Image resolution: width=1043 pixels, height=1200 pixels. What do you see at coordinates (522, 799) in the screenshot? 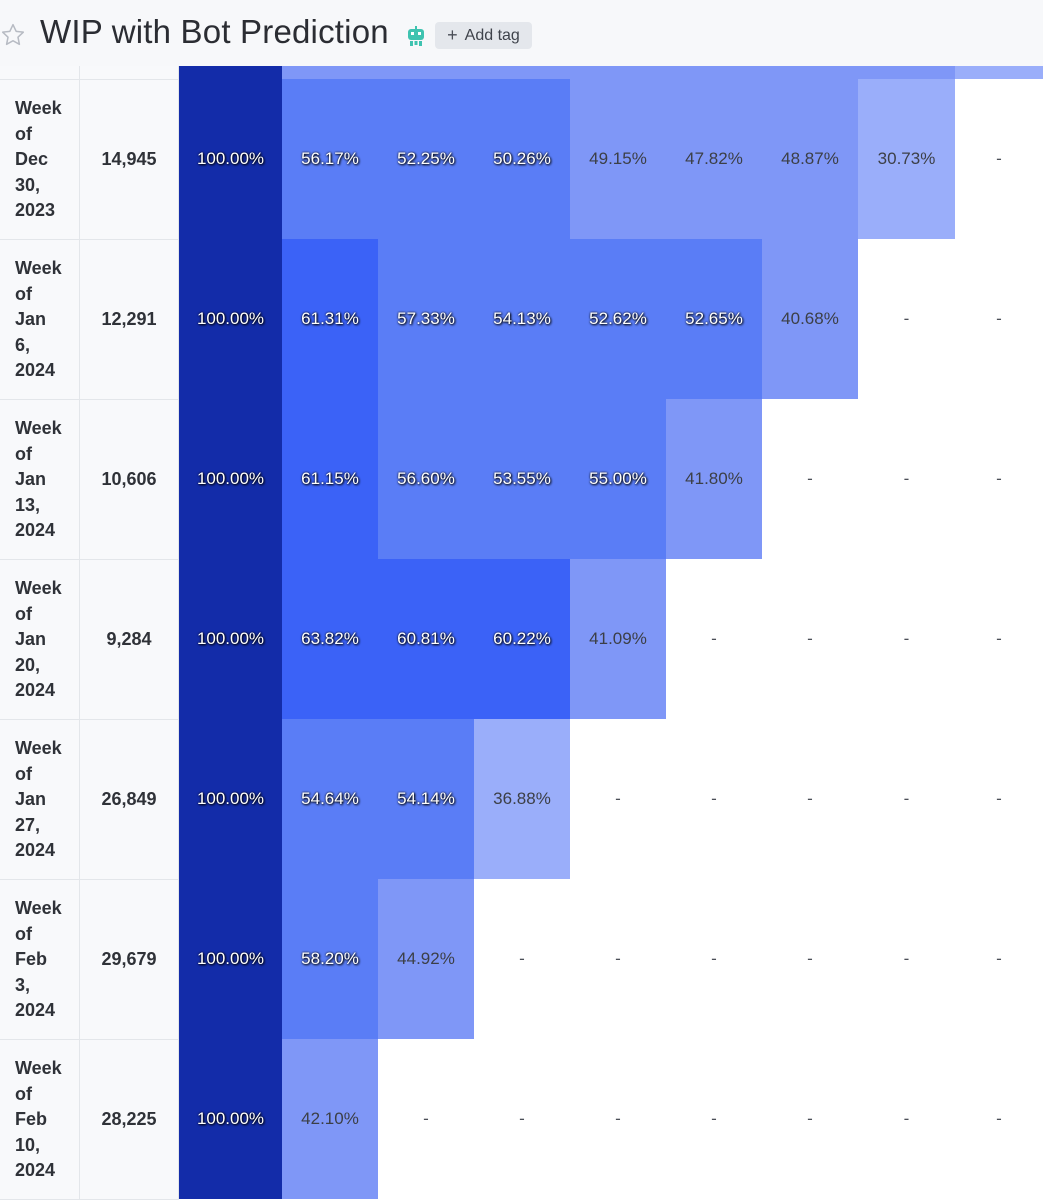
I see `retention-cell: 36.88%` at bounding box center [522, 799].